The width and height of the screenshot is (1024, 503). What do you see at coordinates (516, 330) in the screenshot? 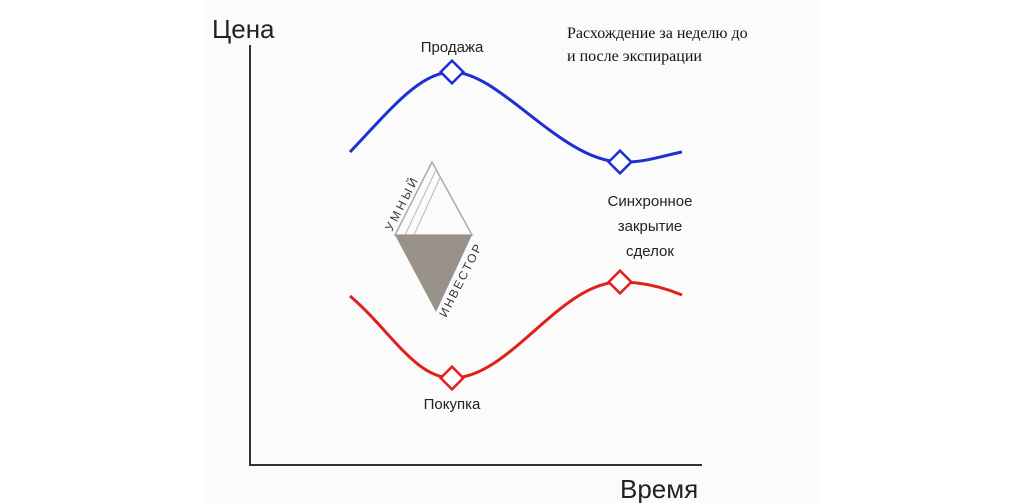
I see `buy-curve` at bounding box center [516, 330].